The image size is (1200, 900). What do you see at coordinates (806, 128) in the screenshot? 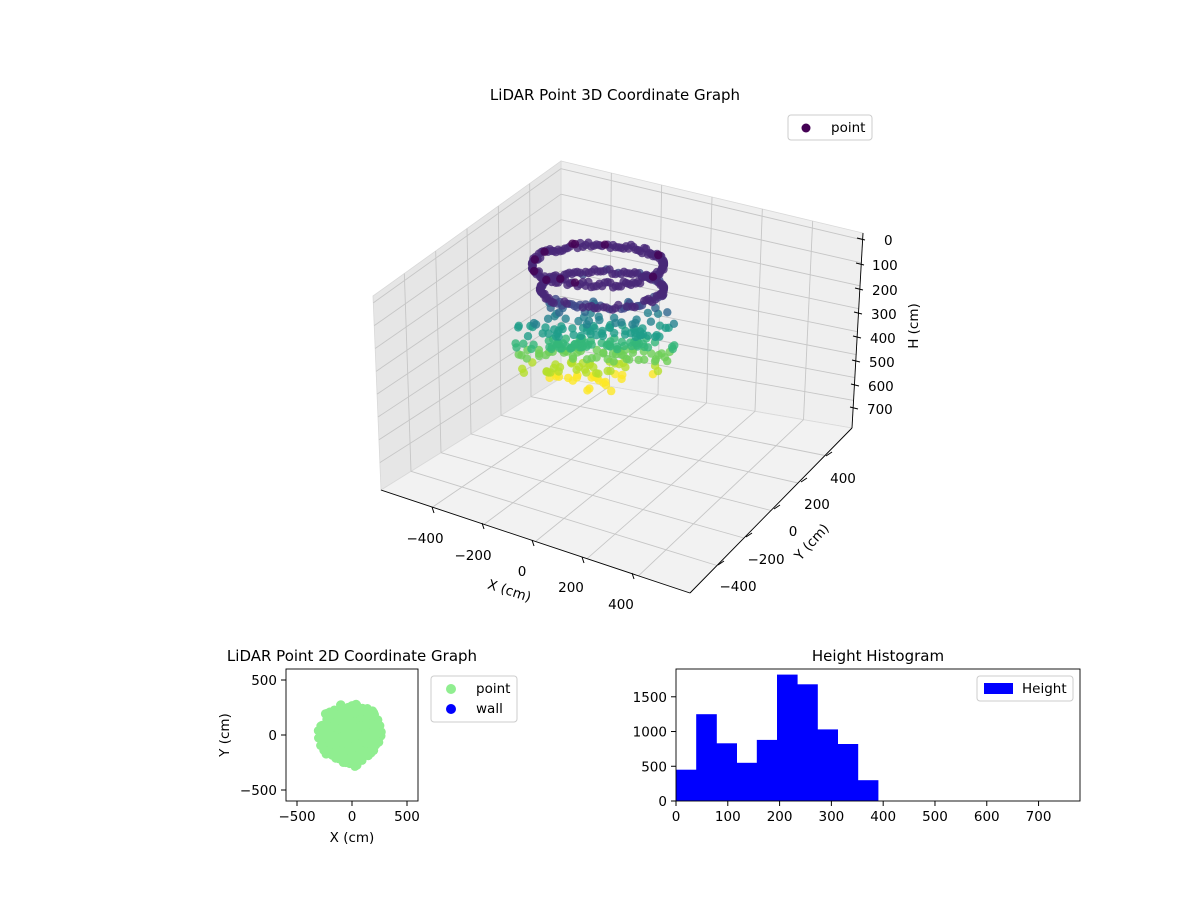
I see `legend-3d-marker` at bounding box center [806, 128].